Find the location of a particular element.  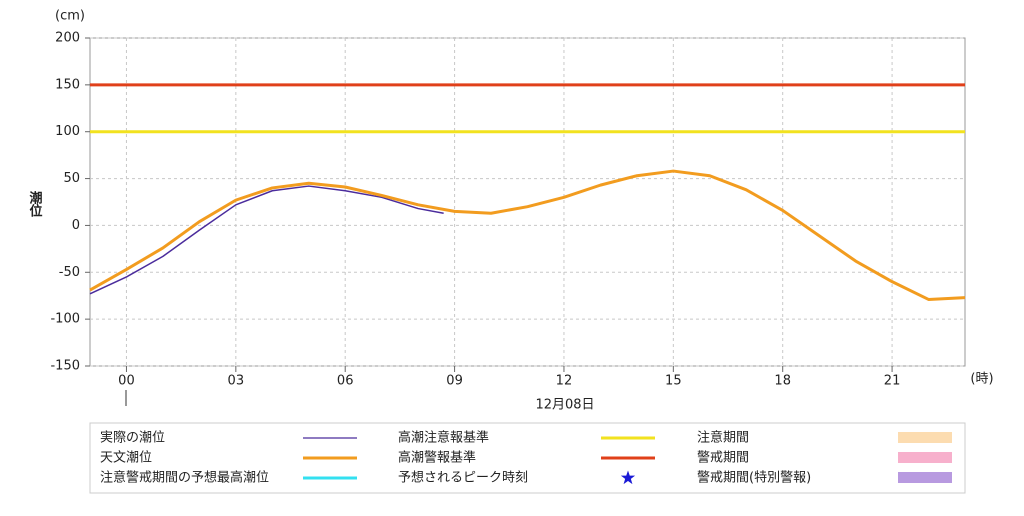

x-tick-label: 03 is located at coordinates (236, 381).